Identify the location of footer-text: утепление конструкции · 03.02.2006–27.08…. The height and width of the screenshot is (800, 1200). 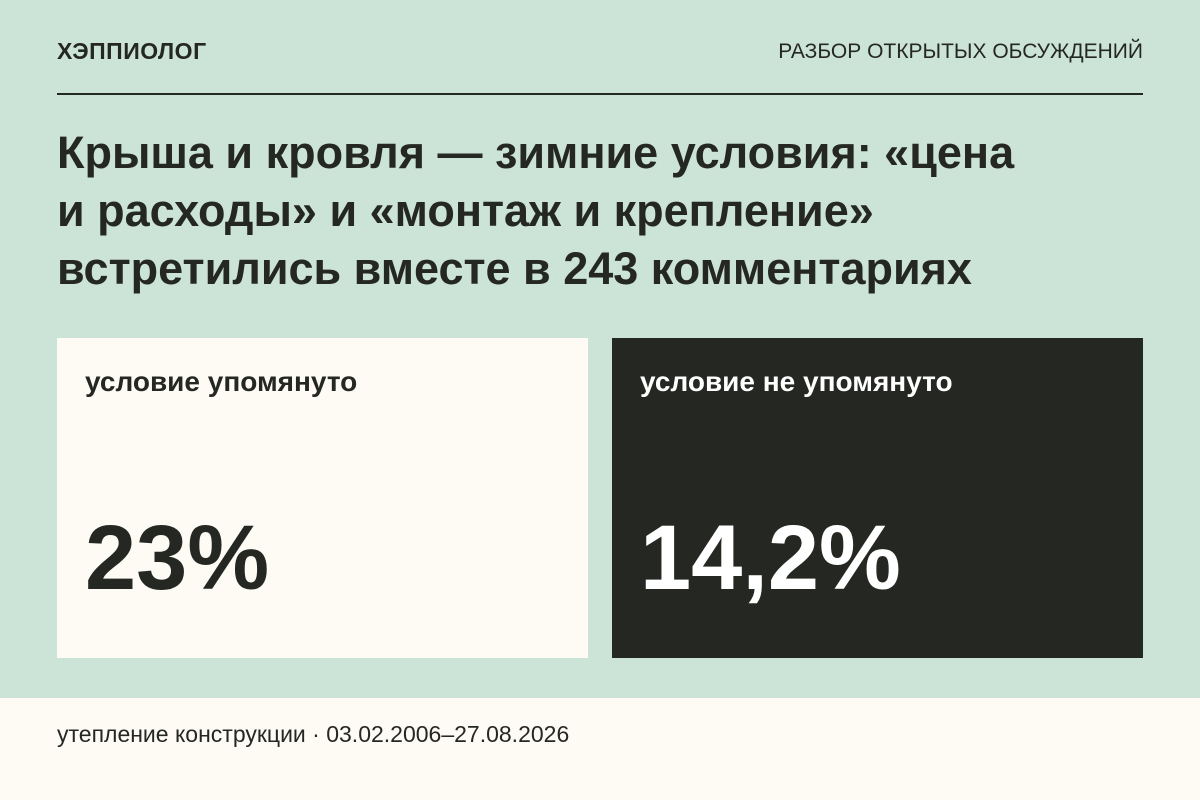
(313, 734).